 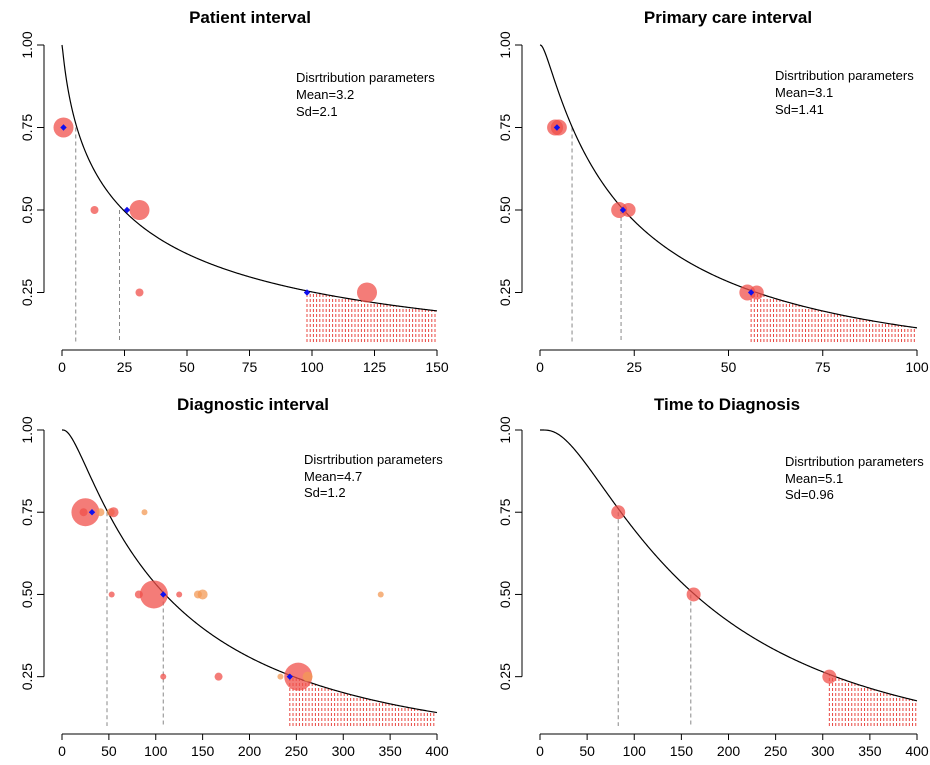 What do you see at coordinates (325, 94) in the screenshot?
I see `annotation-mean: Mean=3.2` at bounding box center [325, 94].